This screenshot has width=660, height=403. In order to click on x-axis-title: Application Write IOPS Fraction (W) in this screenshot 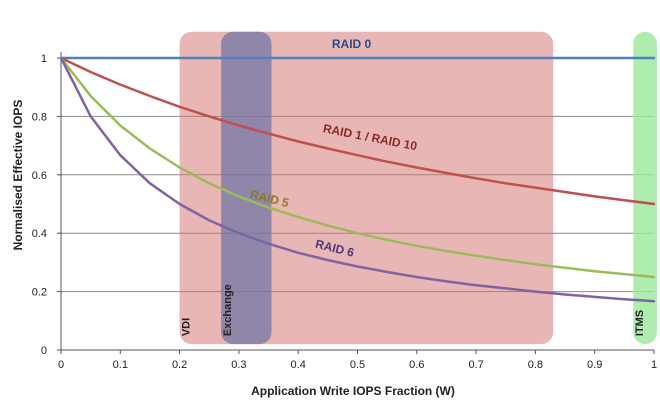, I will do `click(353, 391)`.